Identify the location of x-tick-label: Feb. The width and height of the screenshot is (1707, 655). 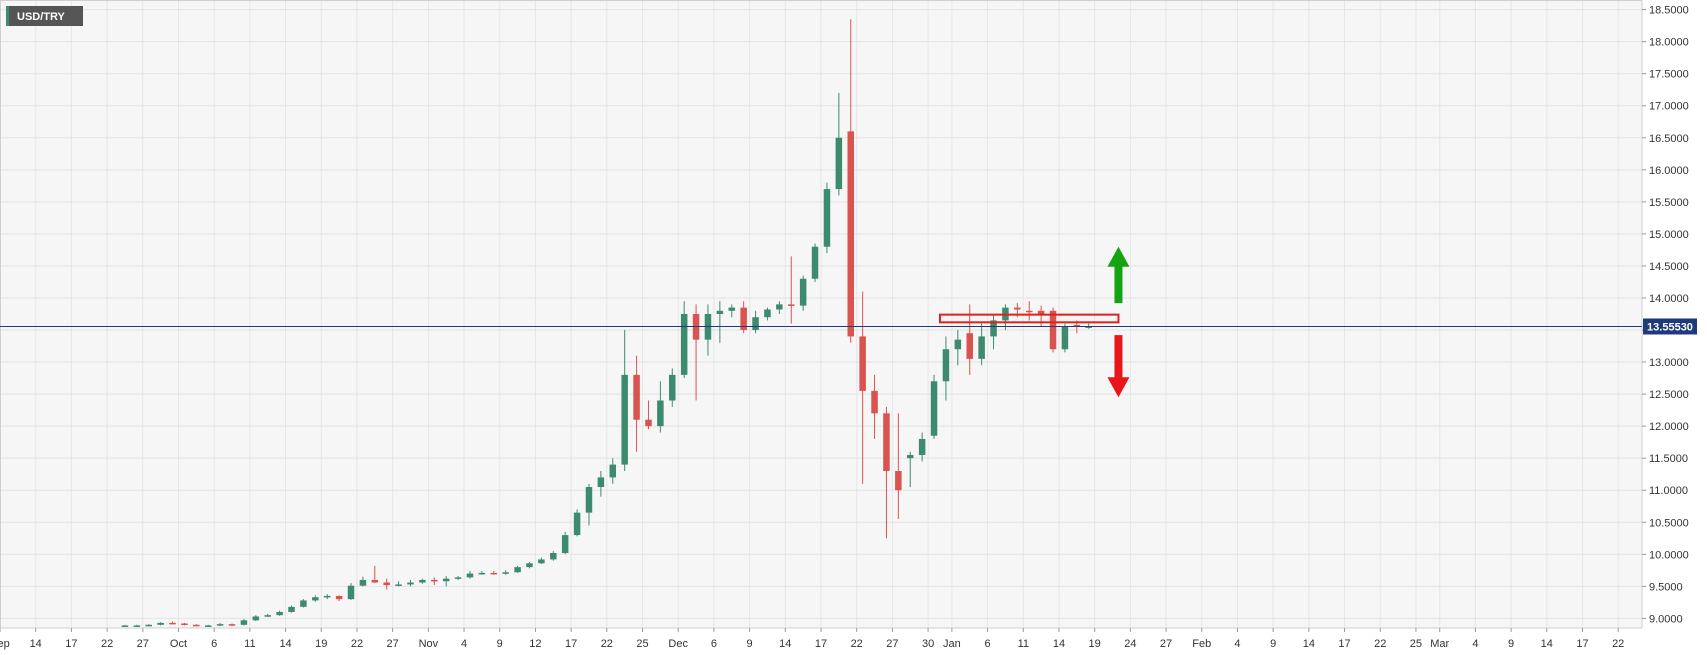
(1201, 644).